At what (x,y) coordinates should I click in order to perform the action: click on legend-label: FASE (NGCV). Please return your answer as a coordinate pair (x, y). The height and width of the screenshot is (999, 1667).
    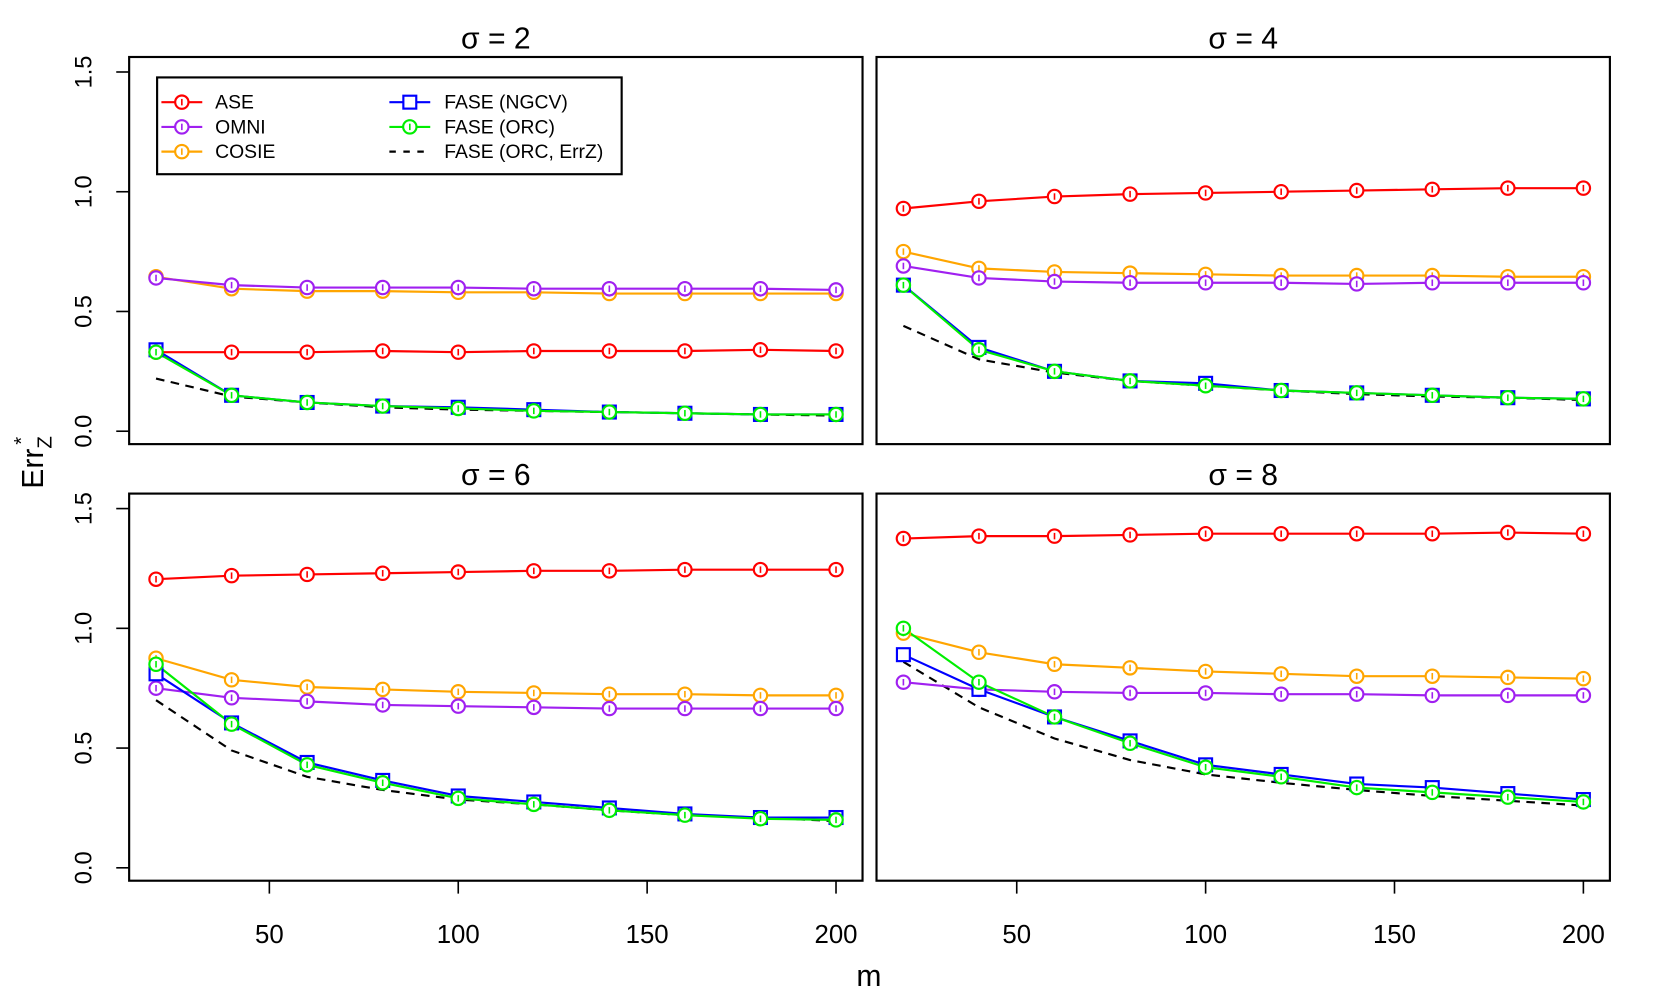
    Looking at the image, I should click on (506, 103).